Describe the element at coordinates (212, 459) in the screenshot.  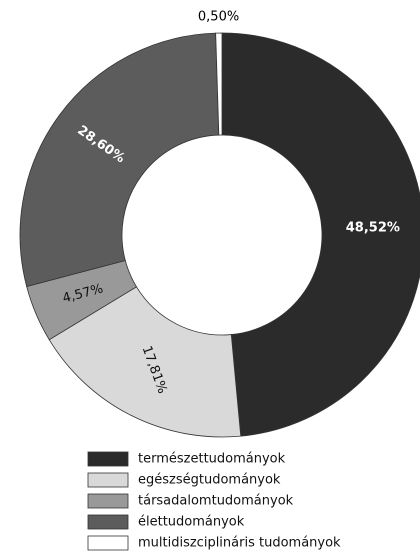
I see `legend-label: természettudományok` at that location.